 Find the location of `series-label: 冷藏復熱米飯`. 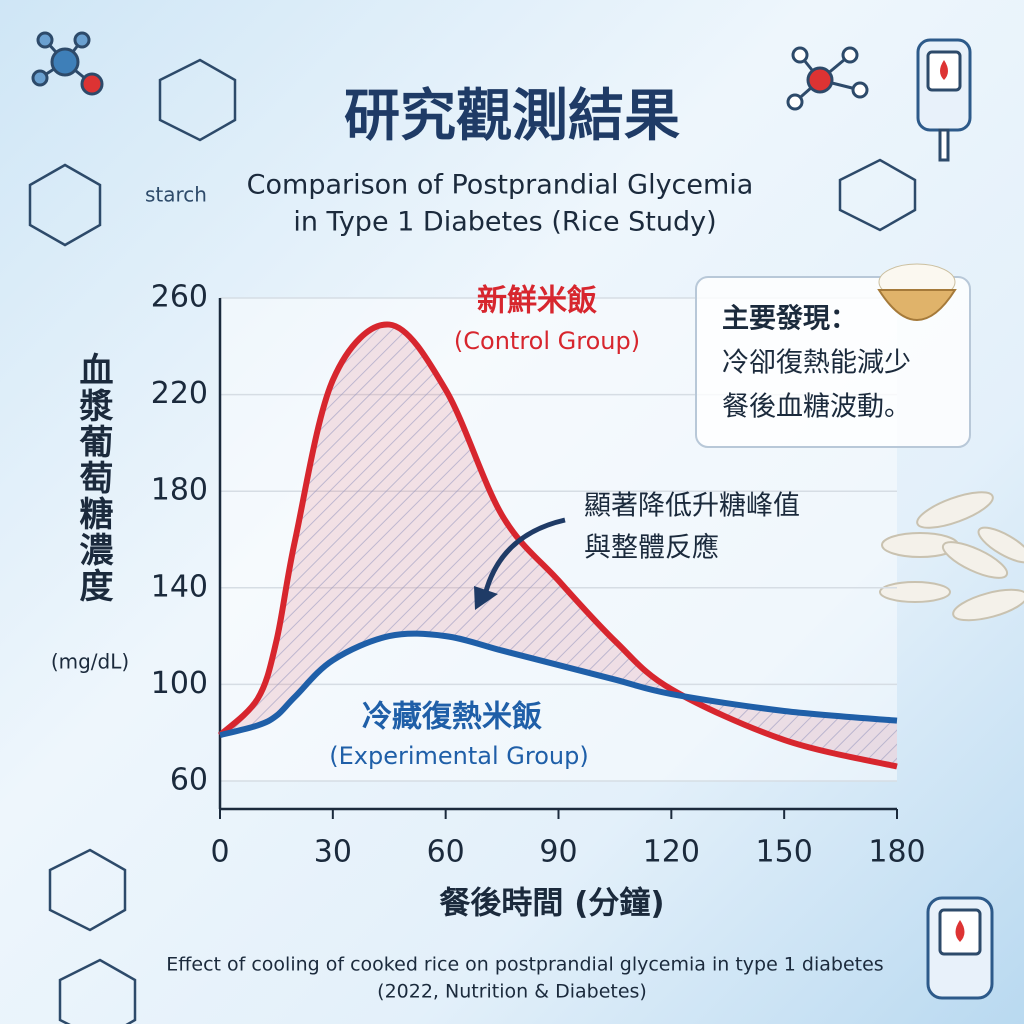

series-label: 冷藏復熱米飯 is located at coordinates (452, 717).